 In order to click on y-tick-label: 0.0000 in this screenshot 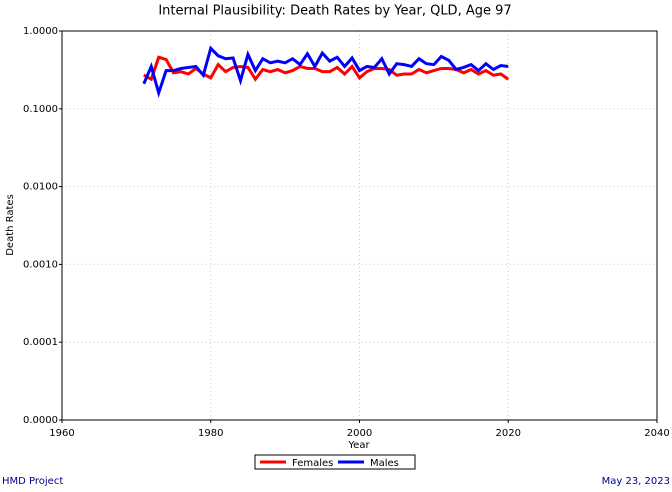, I will do `click(40, 420)`.